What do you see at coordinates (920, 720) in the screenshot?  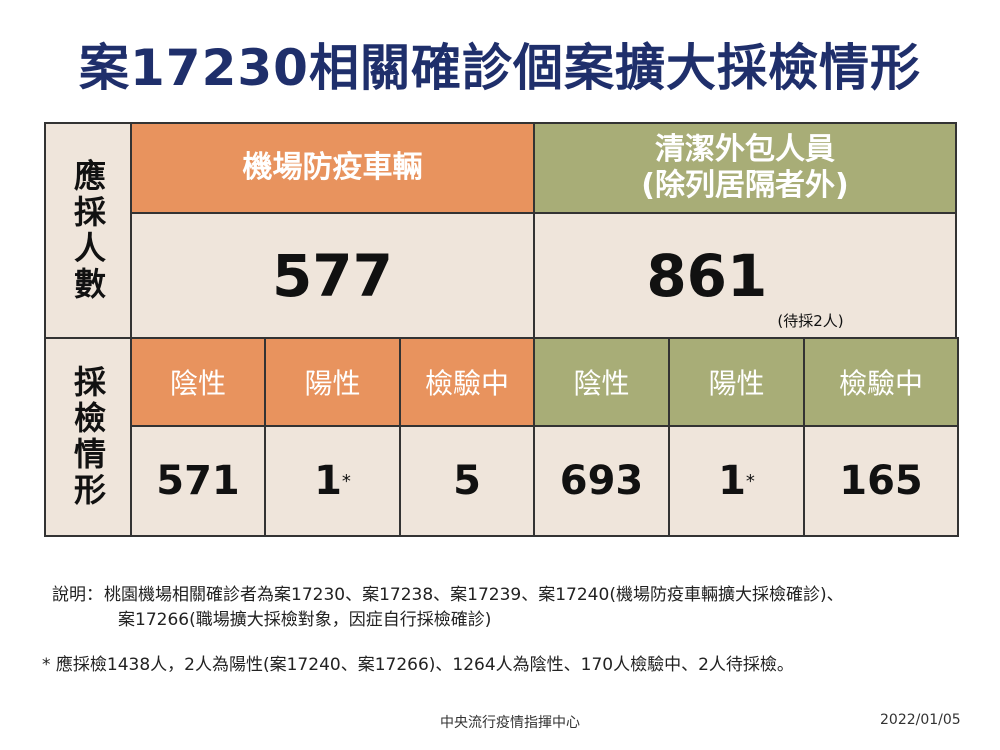 I see `date: 2022/01/05` at bounding box center [920, 720].